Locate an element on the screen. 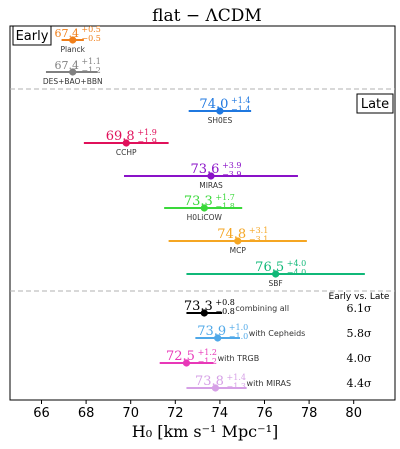 The image size is (400, 449). lower-error-label: −1.0 is located at coordinates (238, 336).